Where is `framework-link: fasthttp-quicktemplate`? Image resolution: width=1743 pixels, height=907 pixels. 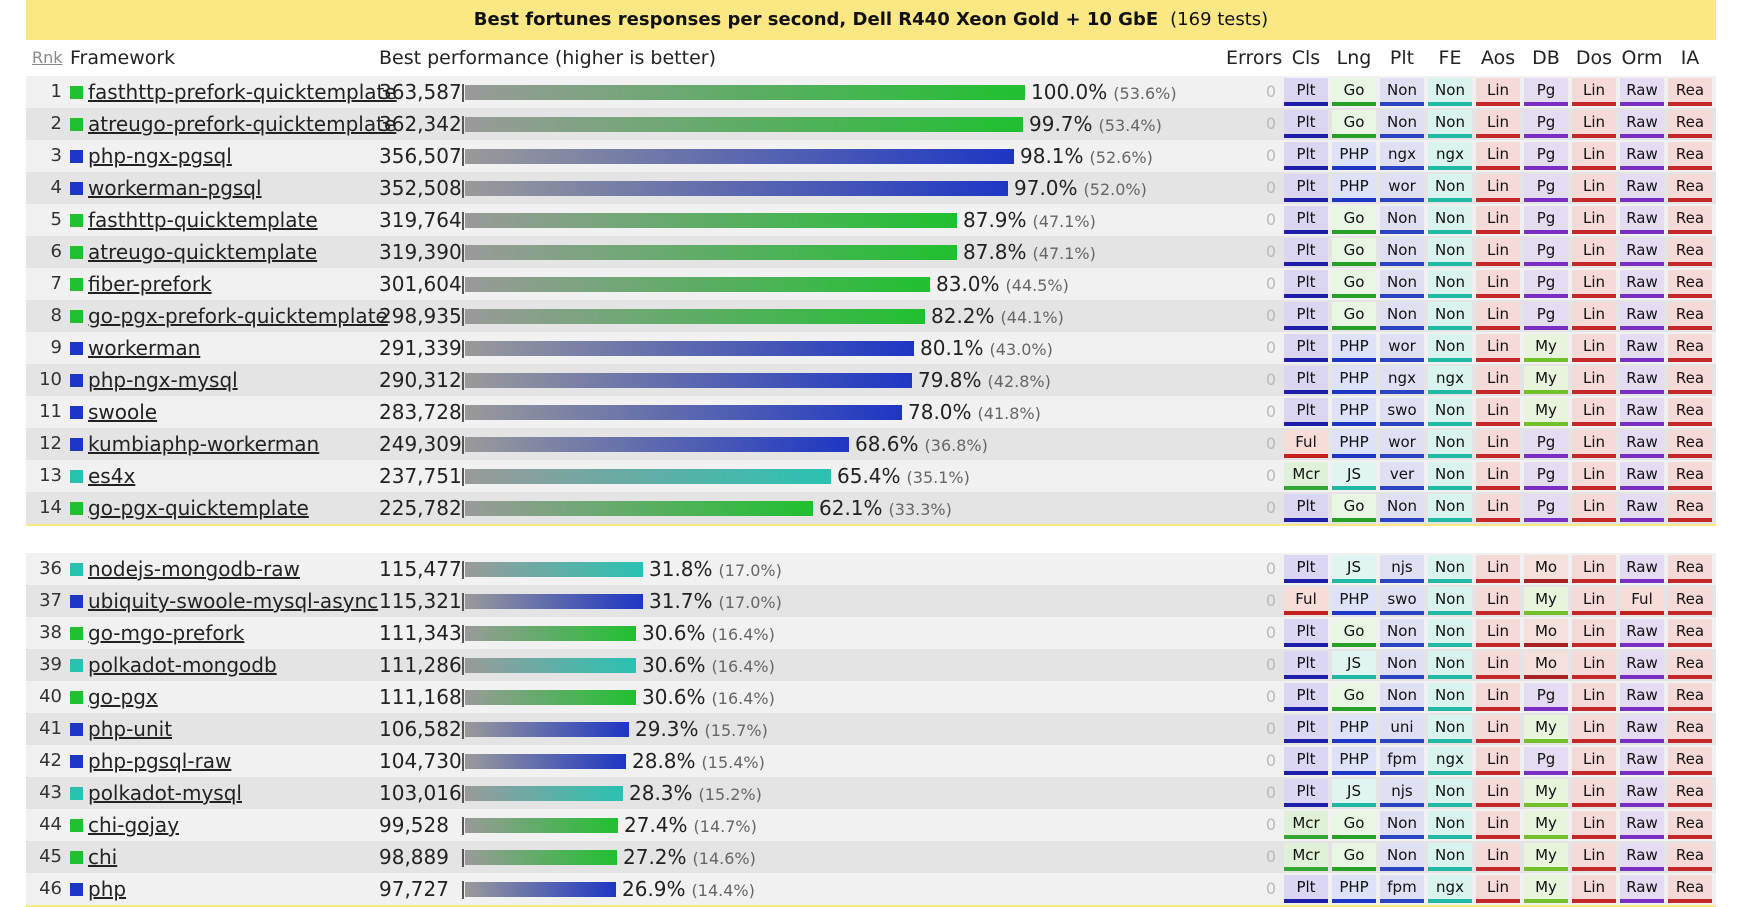
framework-link: fasthttp-quicktemplate is located at coordinates (203, 220).